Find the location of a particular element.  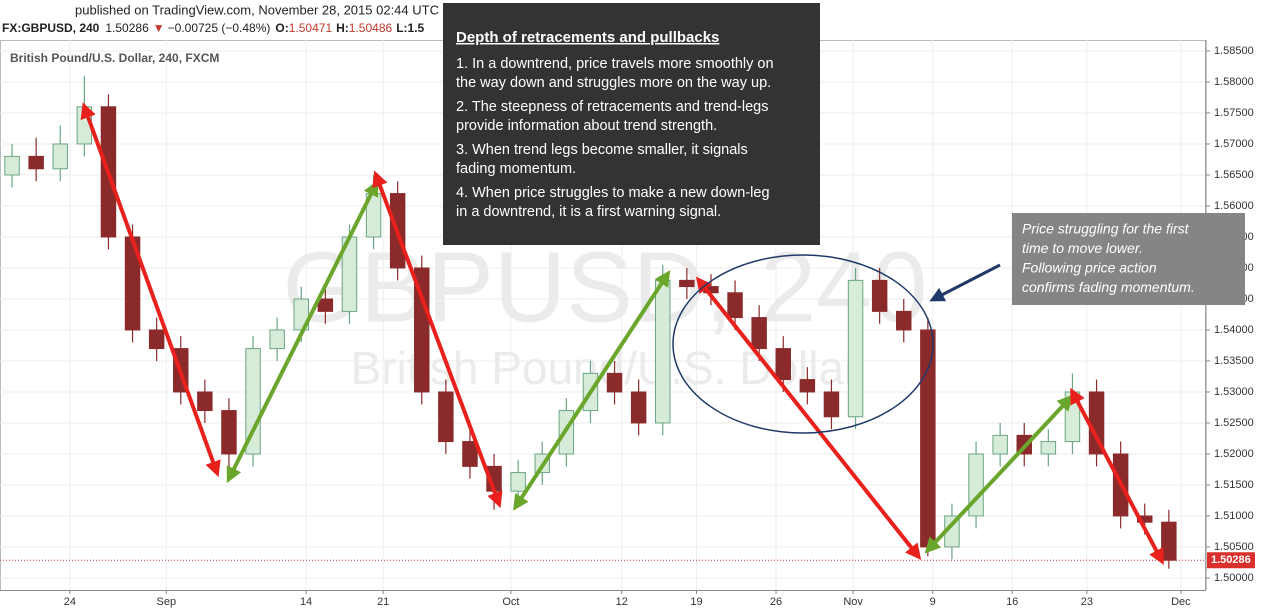

y-tick-label: 1.56500 is located at coordinates (1234, 175).